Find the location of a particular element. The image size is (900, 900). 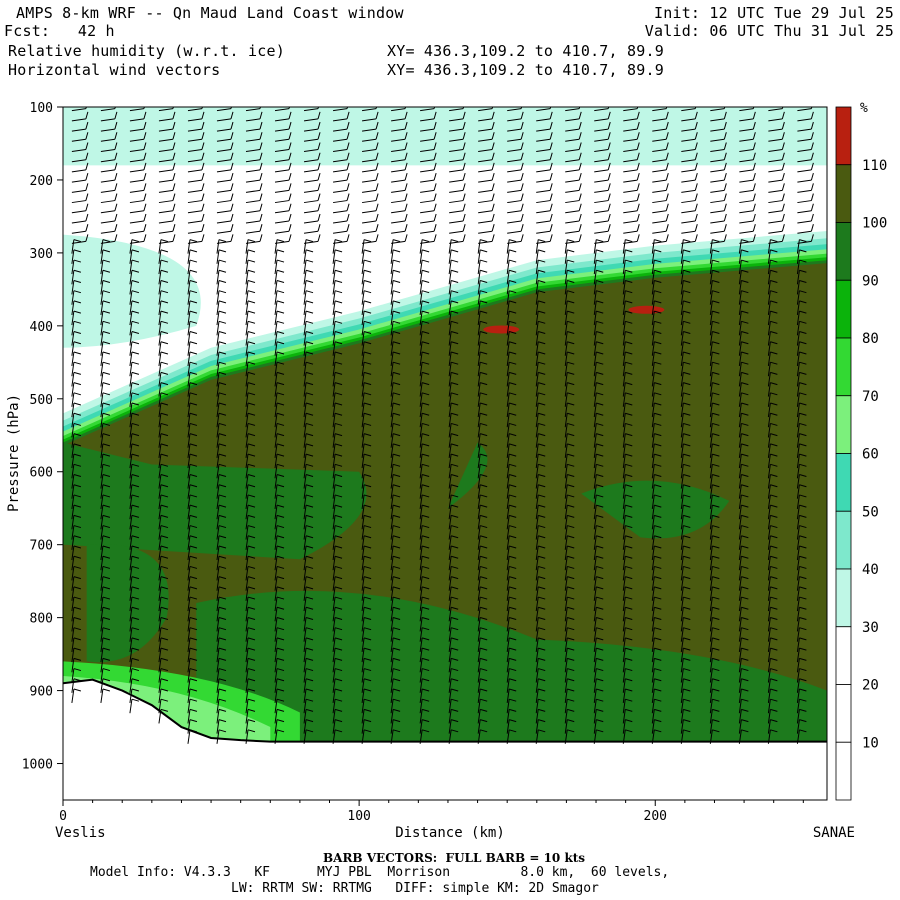

x-tick-label: 200 is located at coordinates (655, 816).